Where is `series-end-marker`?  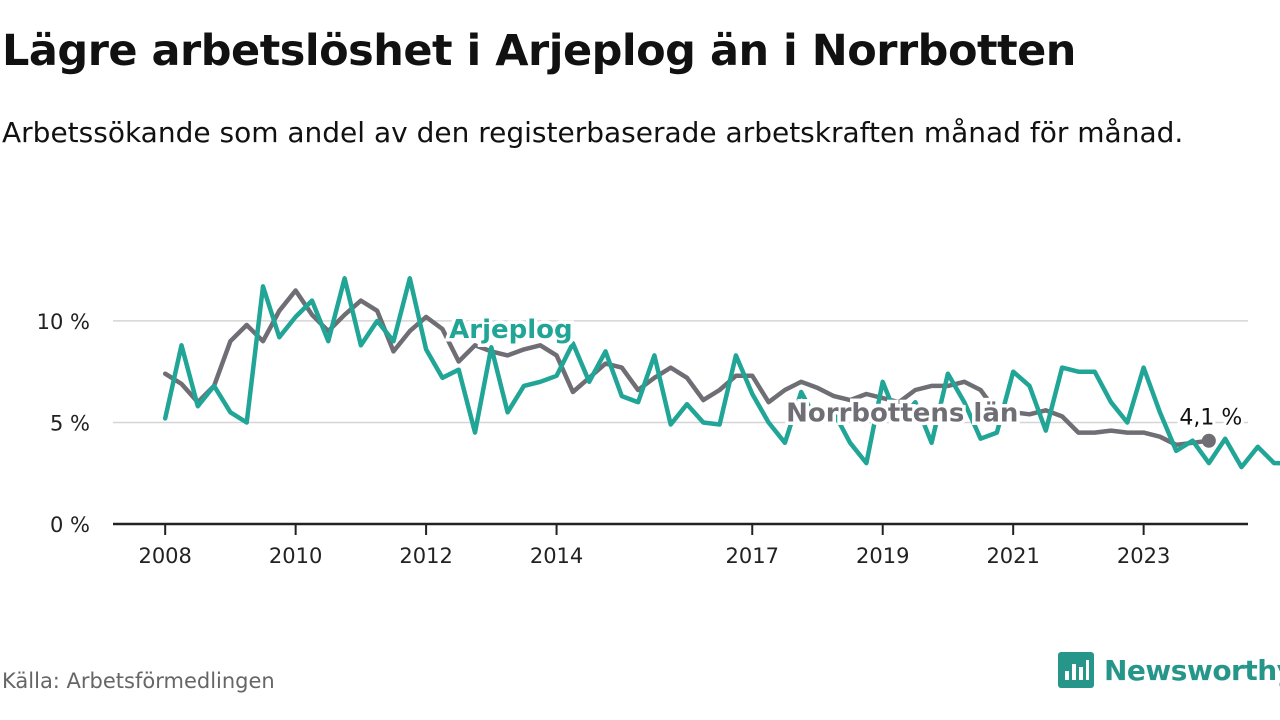
series-end-marker is located at coordinates (1208, 440).